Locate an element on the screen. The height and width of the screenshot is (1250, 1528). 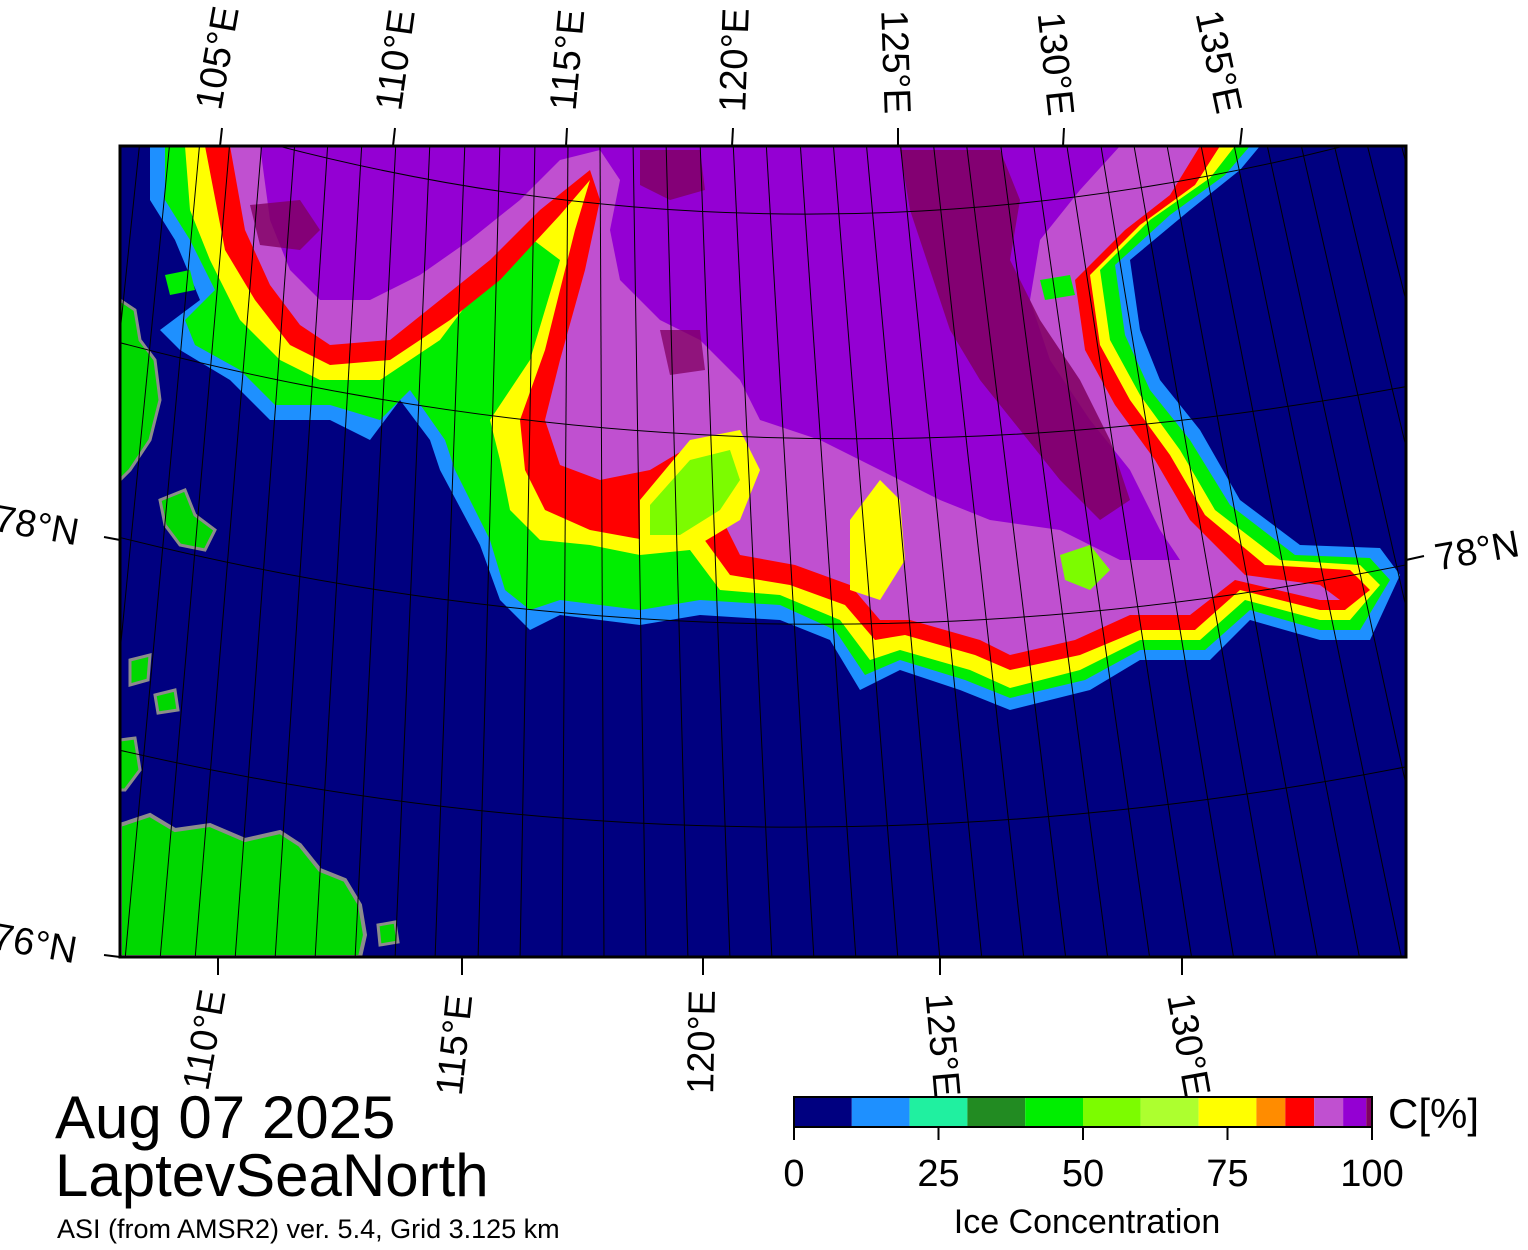
colorbar is located at coordinates (1083, 1112).